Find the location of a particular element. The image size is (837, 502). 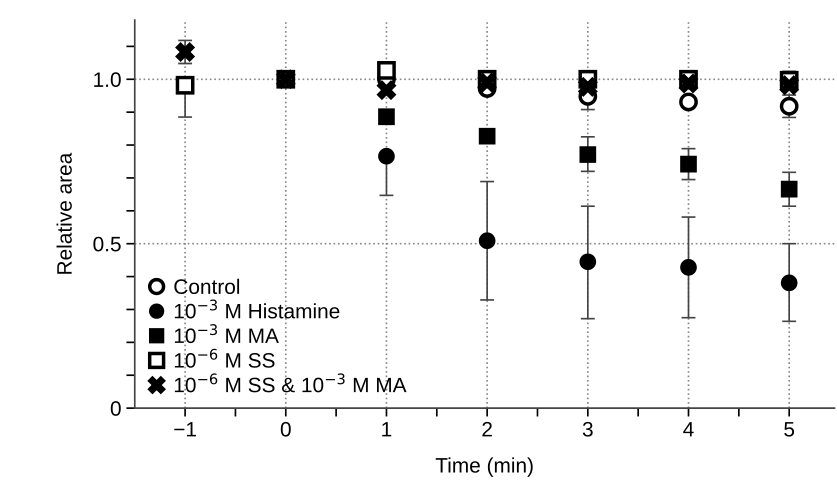

x-tick-label: 3 is located at coordinates (587, 429).